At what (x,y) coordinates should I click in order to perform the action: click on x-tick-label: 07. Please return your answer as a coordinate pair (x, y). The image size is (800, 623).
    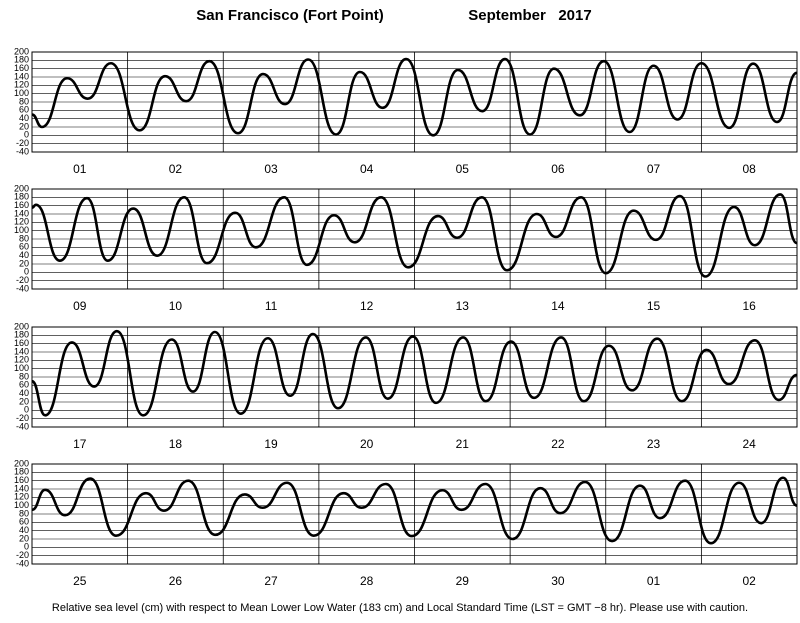
    Looking at the image, I should click on (654, 169).